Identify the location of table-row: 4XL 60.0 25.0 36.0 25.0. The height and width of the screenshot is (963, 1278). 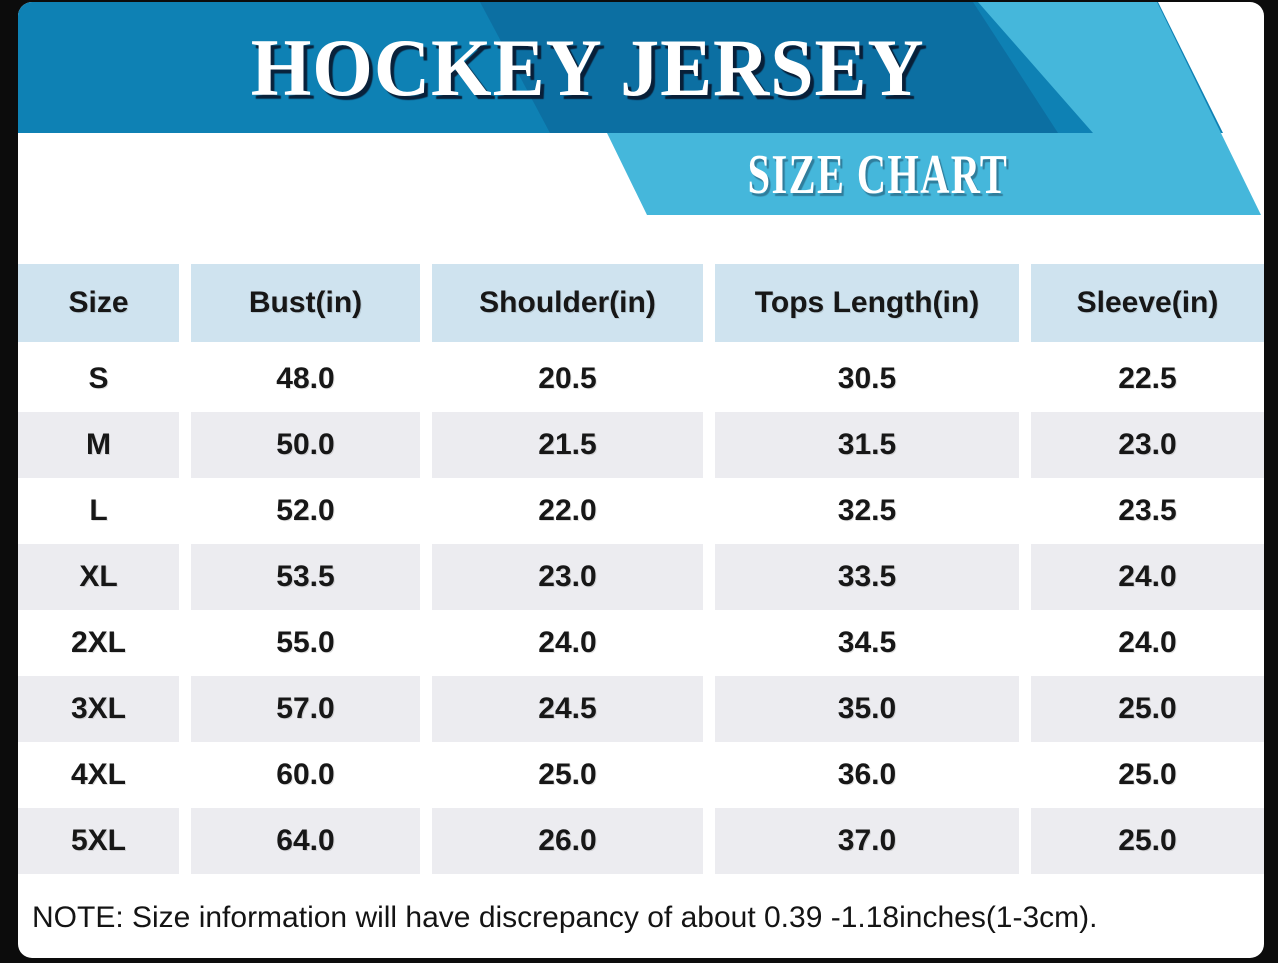
(641, 775).